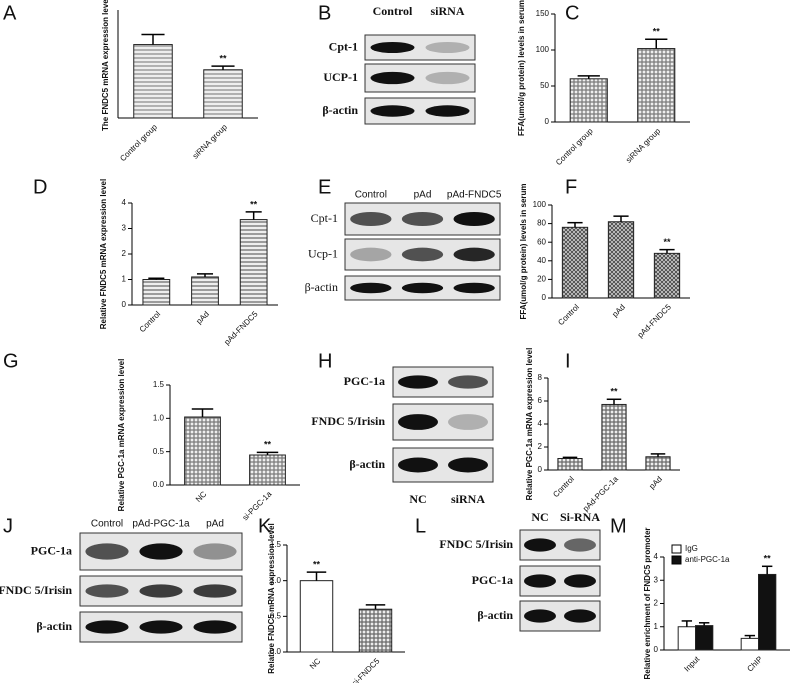  What do you see at coordinates (568, 361) in the screenshot?
I see `panel-letter: I` at bounding box center [568, 361].